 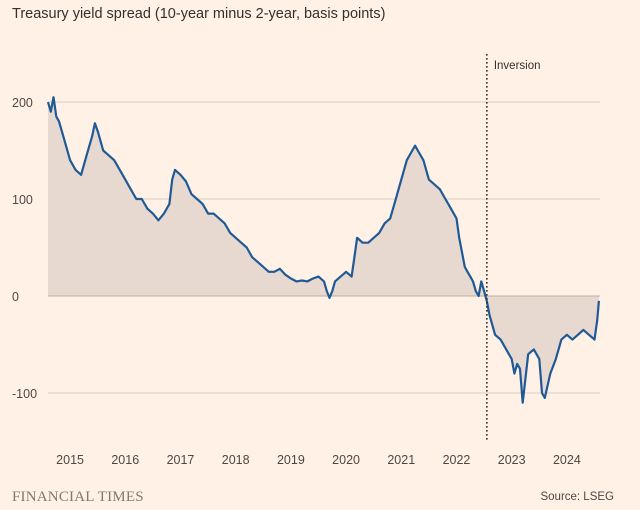 What do you see at coordinates (517, 66) in the screenshot?
I see `inversion-label: Inversion` at bounding box center [517, 66].